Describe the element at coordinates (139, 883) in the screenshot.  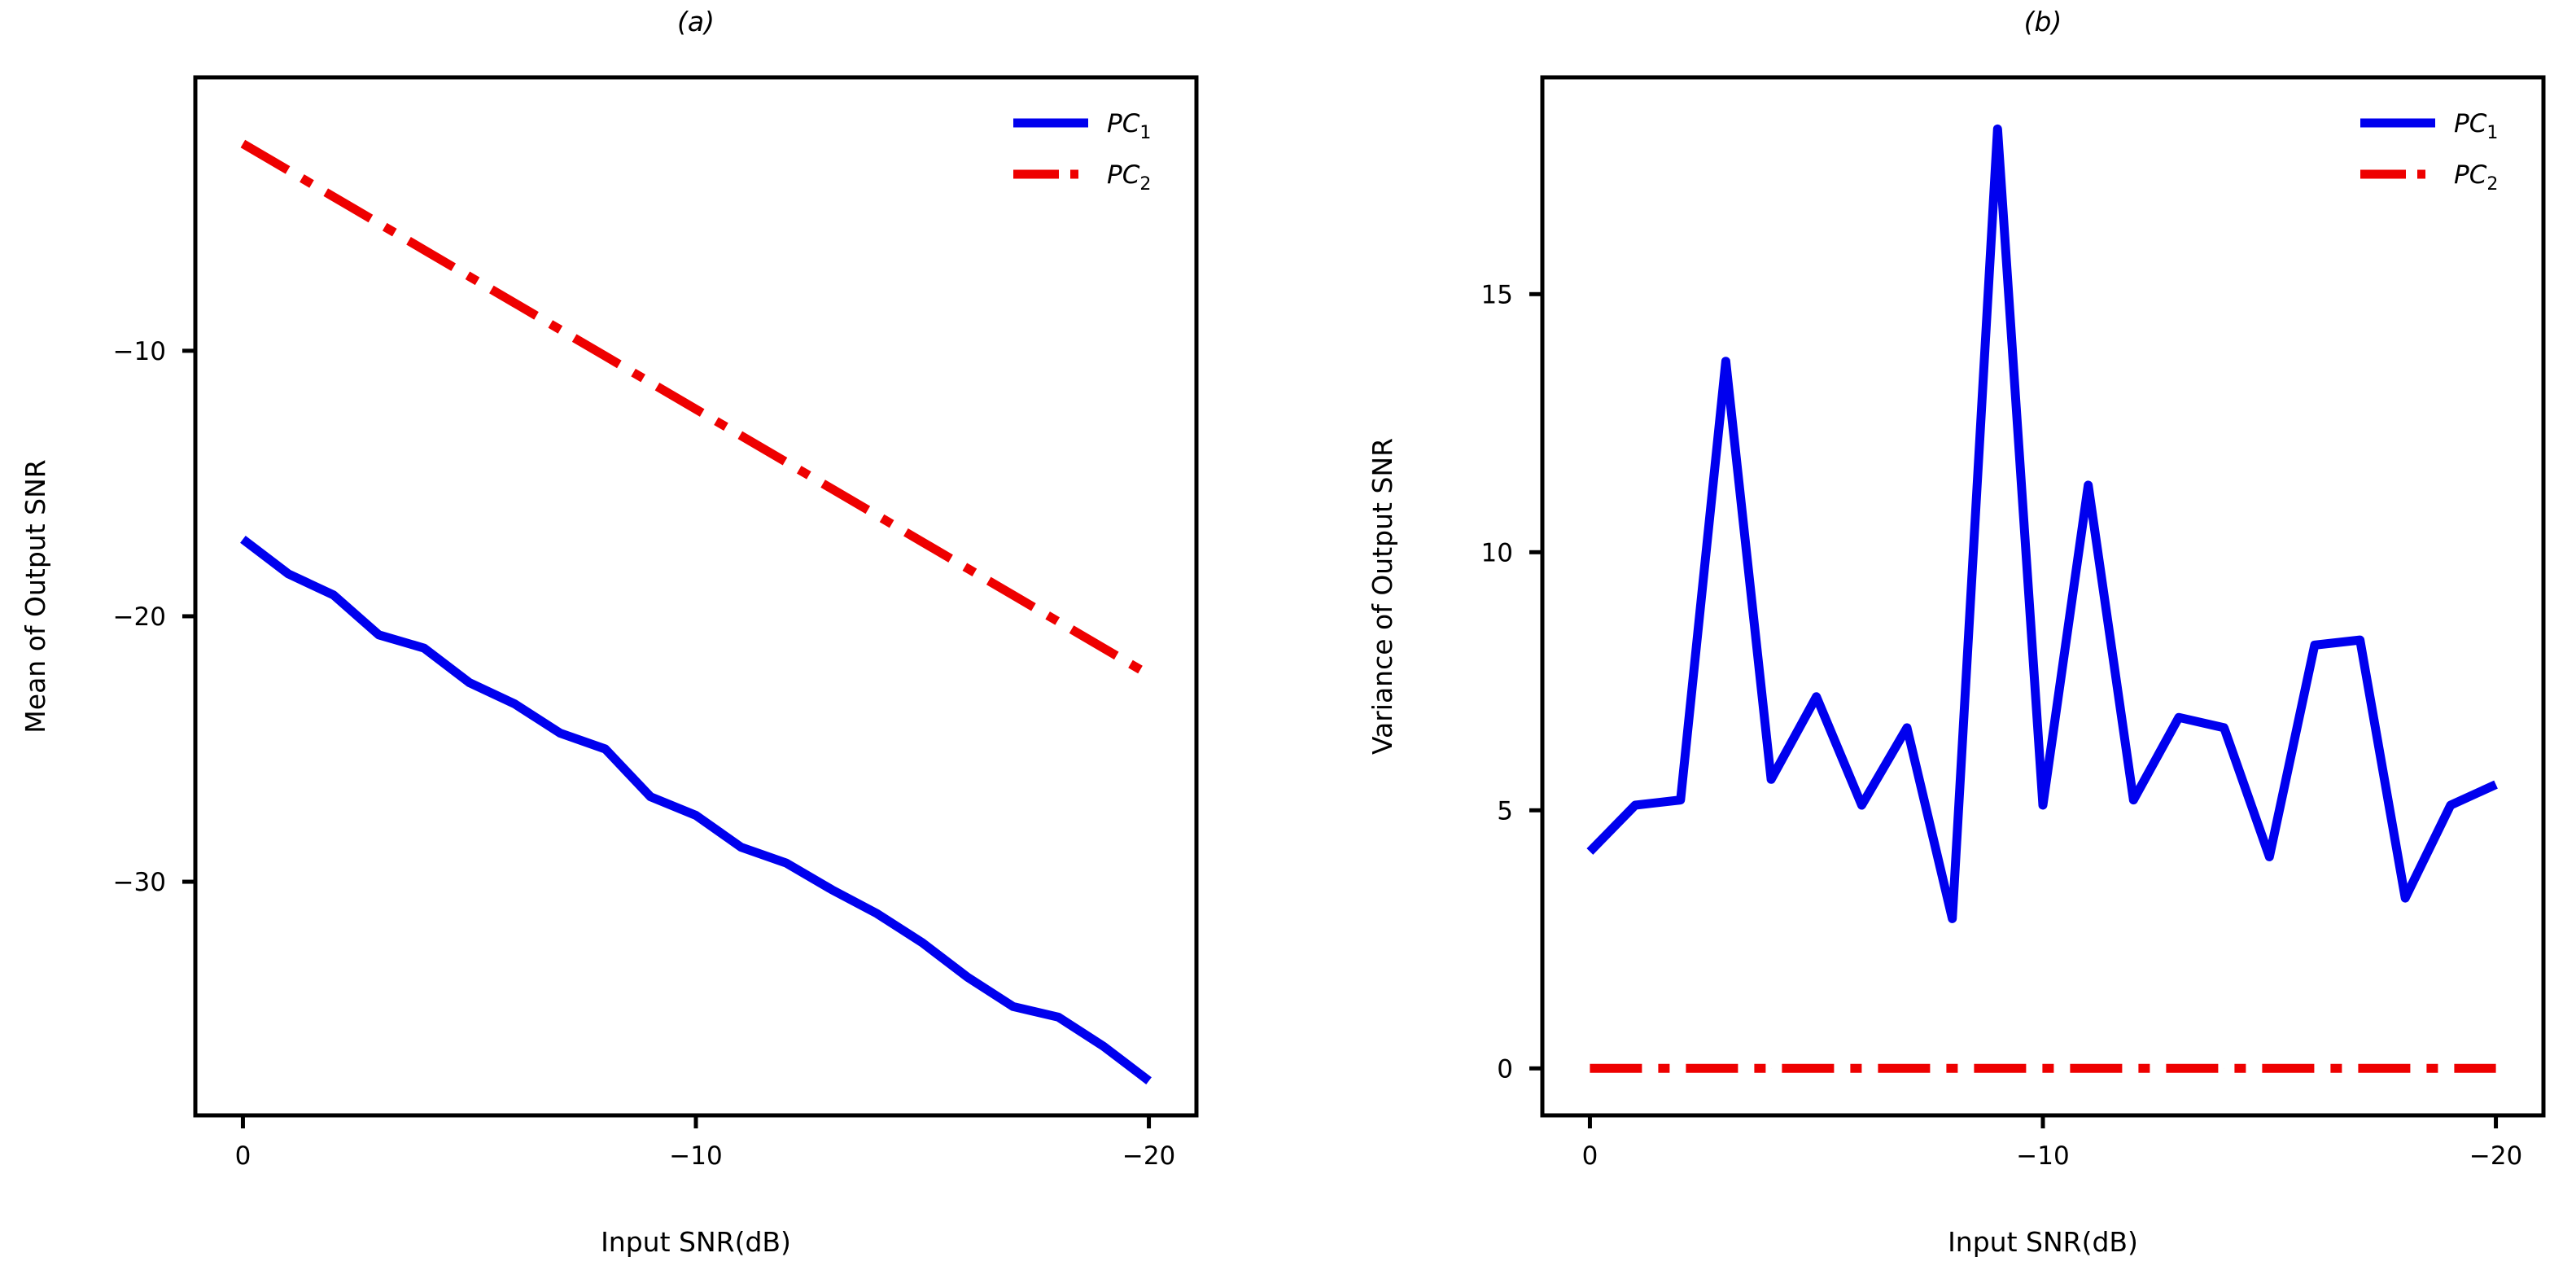
I see `y-tick-label: −30` at that location.